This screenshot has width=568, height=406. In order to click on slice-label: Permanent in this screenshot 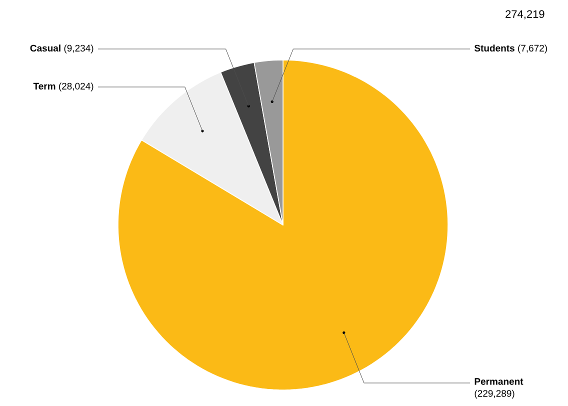, I will do `click(499, 381)`.